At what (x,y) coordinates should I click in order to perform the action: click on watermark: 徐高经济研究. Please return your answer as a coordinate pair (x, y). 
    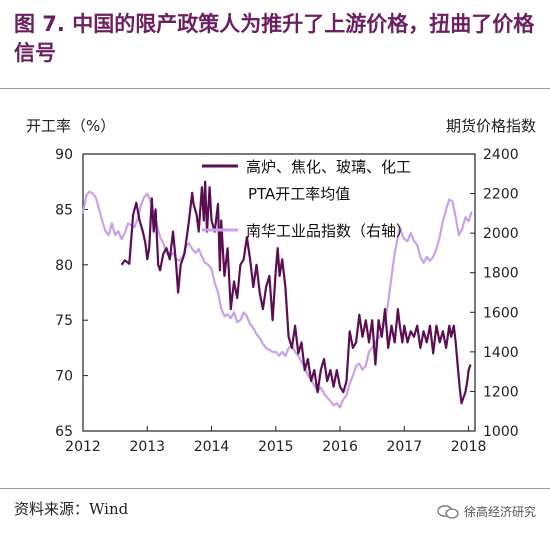
    Looking at the image, I should click on (486, 511).